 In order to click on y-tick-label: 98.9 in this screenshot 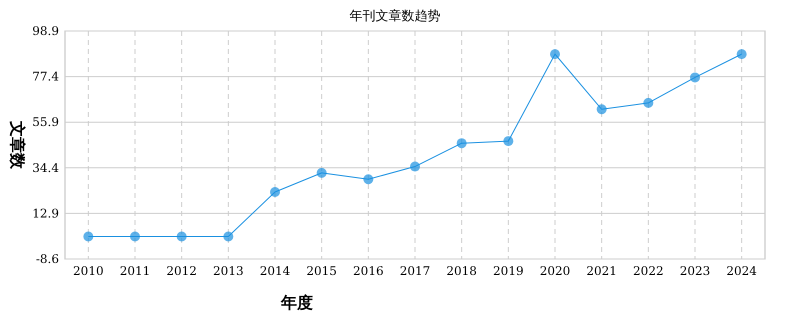, I will do `click(45, 31)`.